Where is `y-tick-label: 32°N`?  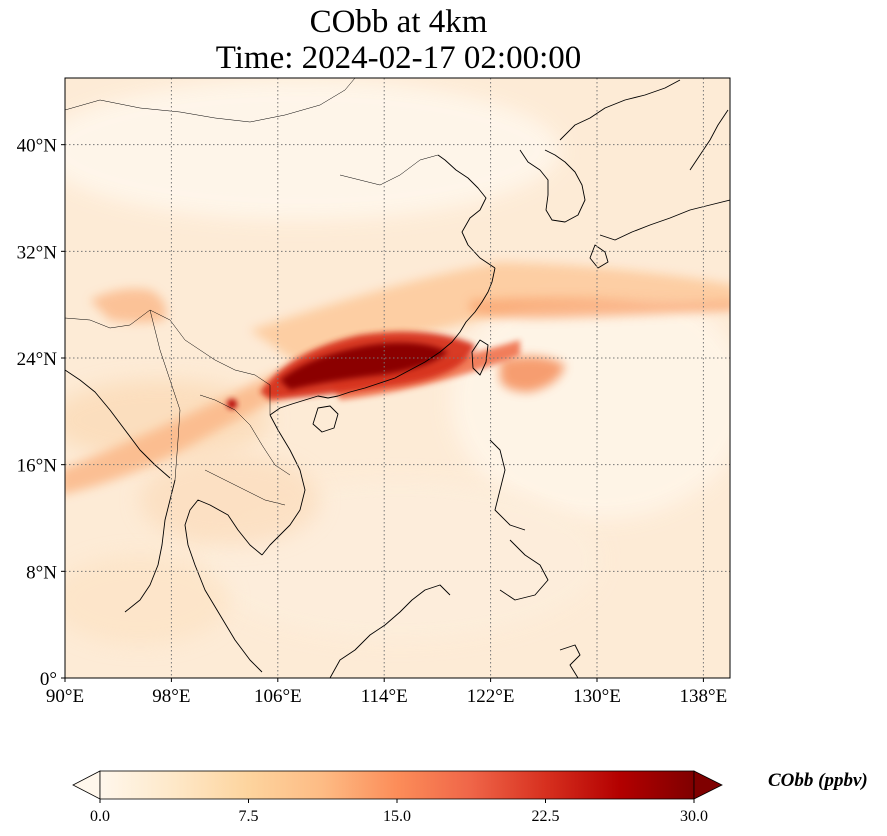
y-tick-label: 32°N is located at coordinates (37, 252).